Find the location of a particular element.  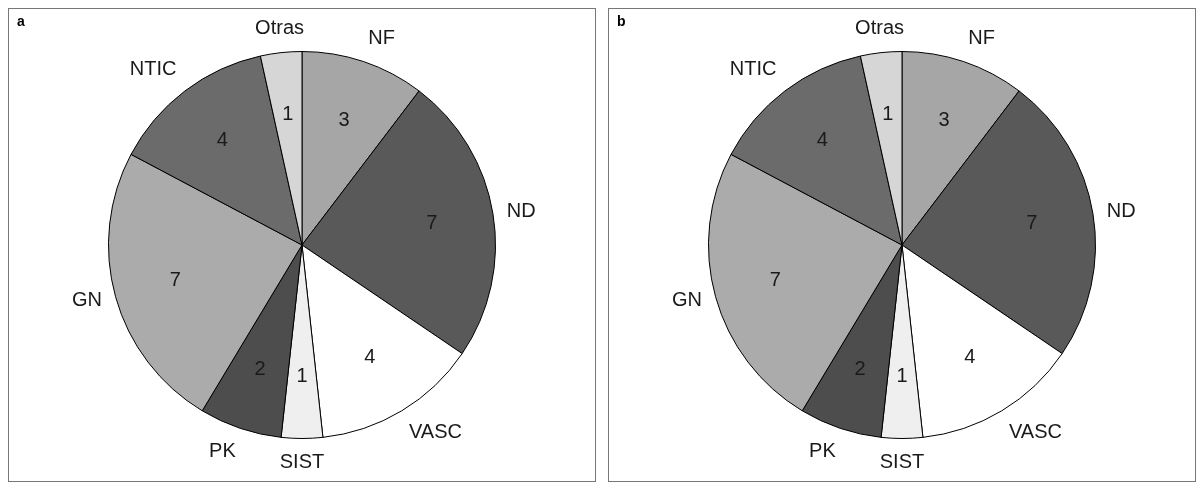

chart-title: a is located at coordinates (21, 20).